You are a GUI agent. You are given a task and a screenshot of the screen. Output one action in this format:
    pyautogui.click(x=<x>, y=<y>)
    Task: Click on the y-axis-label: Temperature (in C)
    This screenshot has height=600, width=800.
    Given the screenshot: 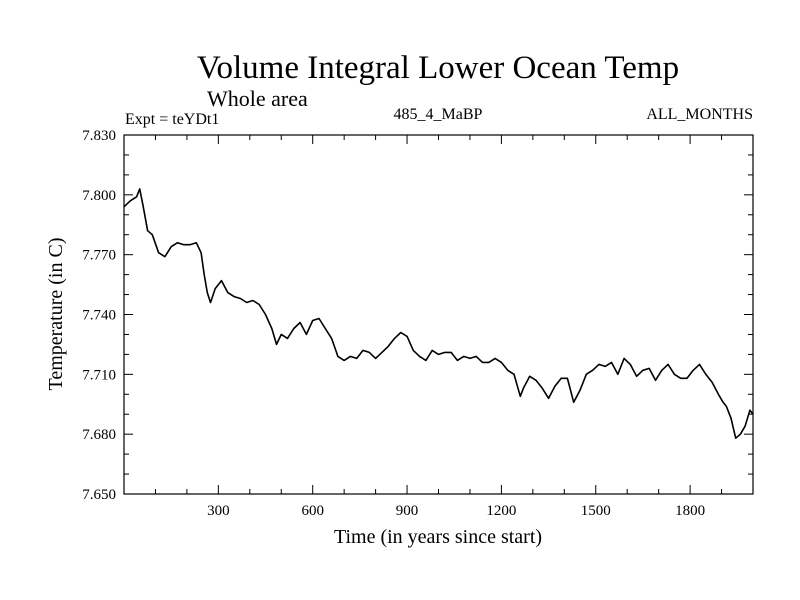 What is the action you would take?
    pyautogui.click(x=56, y=314)
    